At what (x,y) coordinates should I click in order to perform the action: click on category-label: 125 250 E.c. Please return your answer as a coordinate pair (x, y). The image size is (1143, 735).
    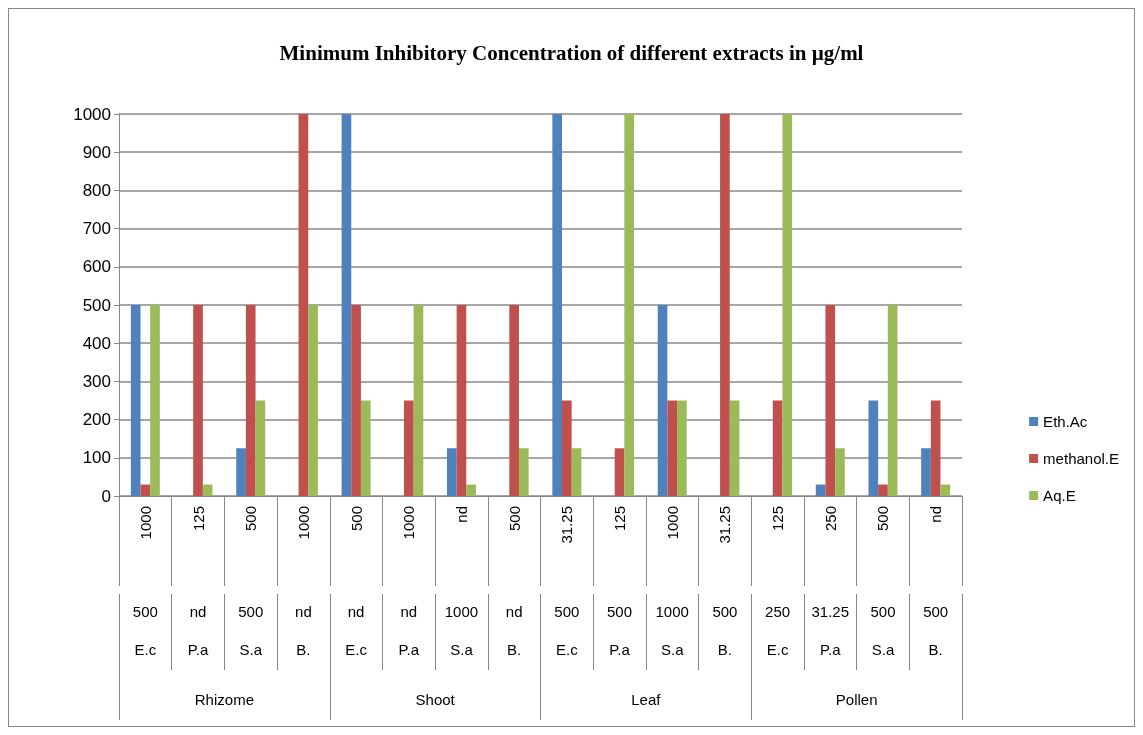
    Looking at the image, I should click on (778, 582).